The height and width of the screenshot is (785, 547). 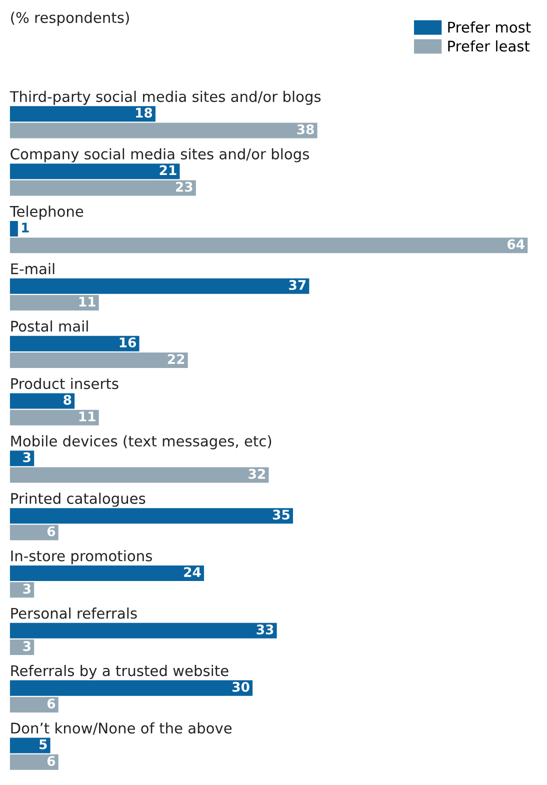 I want to click on y-tick-label: Don’t know/None of the above, so click(x=121, y=728).